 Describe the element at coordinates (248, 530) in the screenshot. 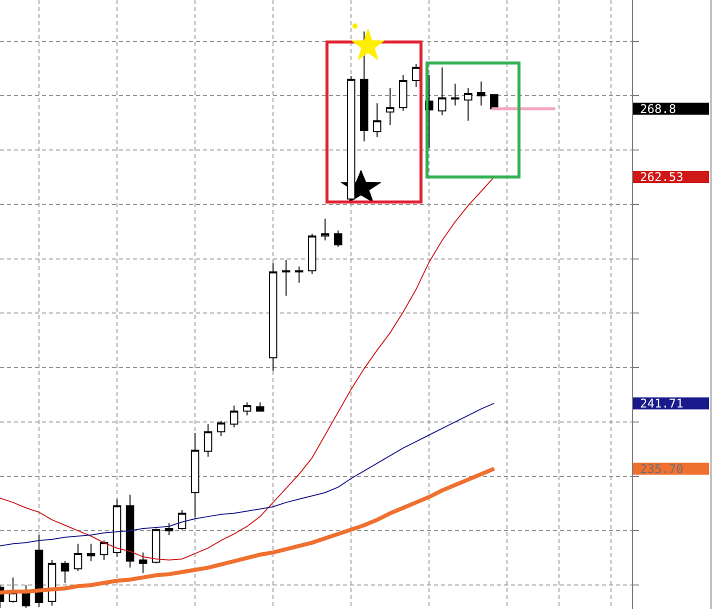

I see `line-series` at that location.